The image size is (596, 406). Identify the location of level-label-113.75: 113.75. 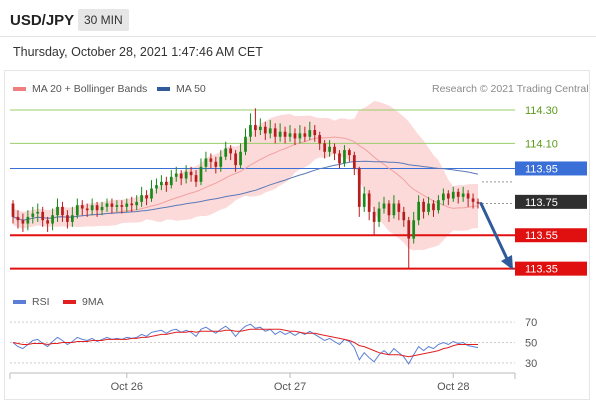
(541, 203).